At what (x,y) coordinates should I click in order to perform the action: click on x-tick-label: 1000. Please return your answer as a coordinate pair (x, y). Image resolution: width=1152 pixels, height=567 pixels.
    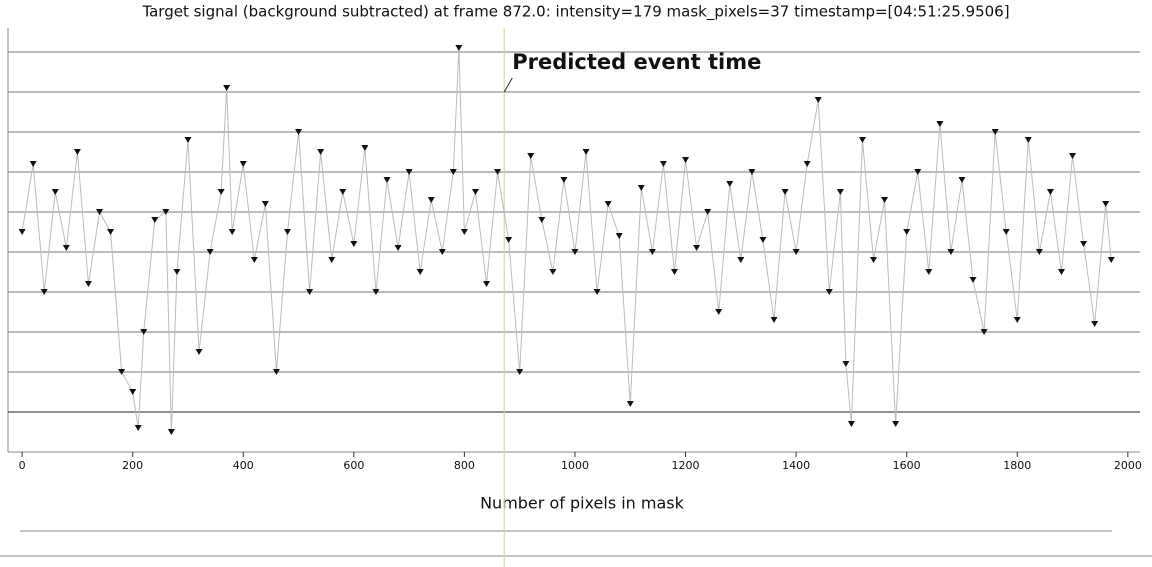
    Looking at the image, I should click on (575, 465).